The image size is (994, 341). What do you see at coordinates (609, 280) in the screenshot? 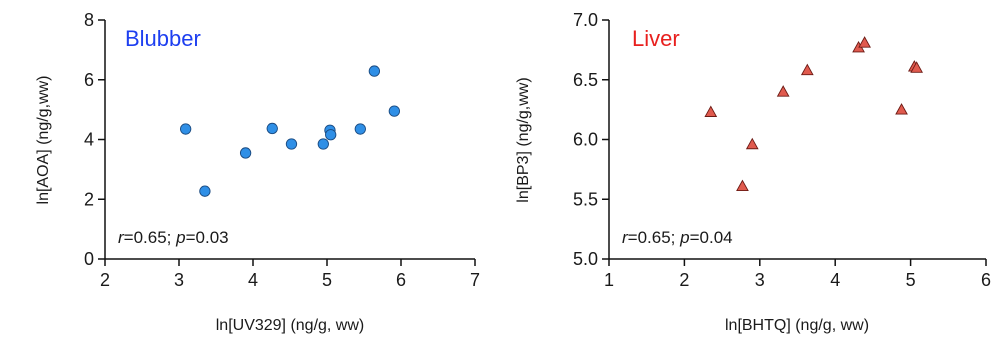
I see `x-tick-label: 1` at bounding box center [609, 280].